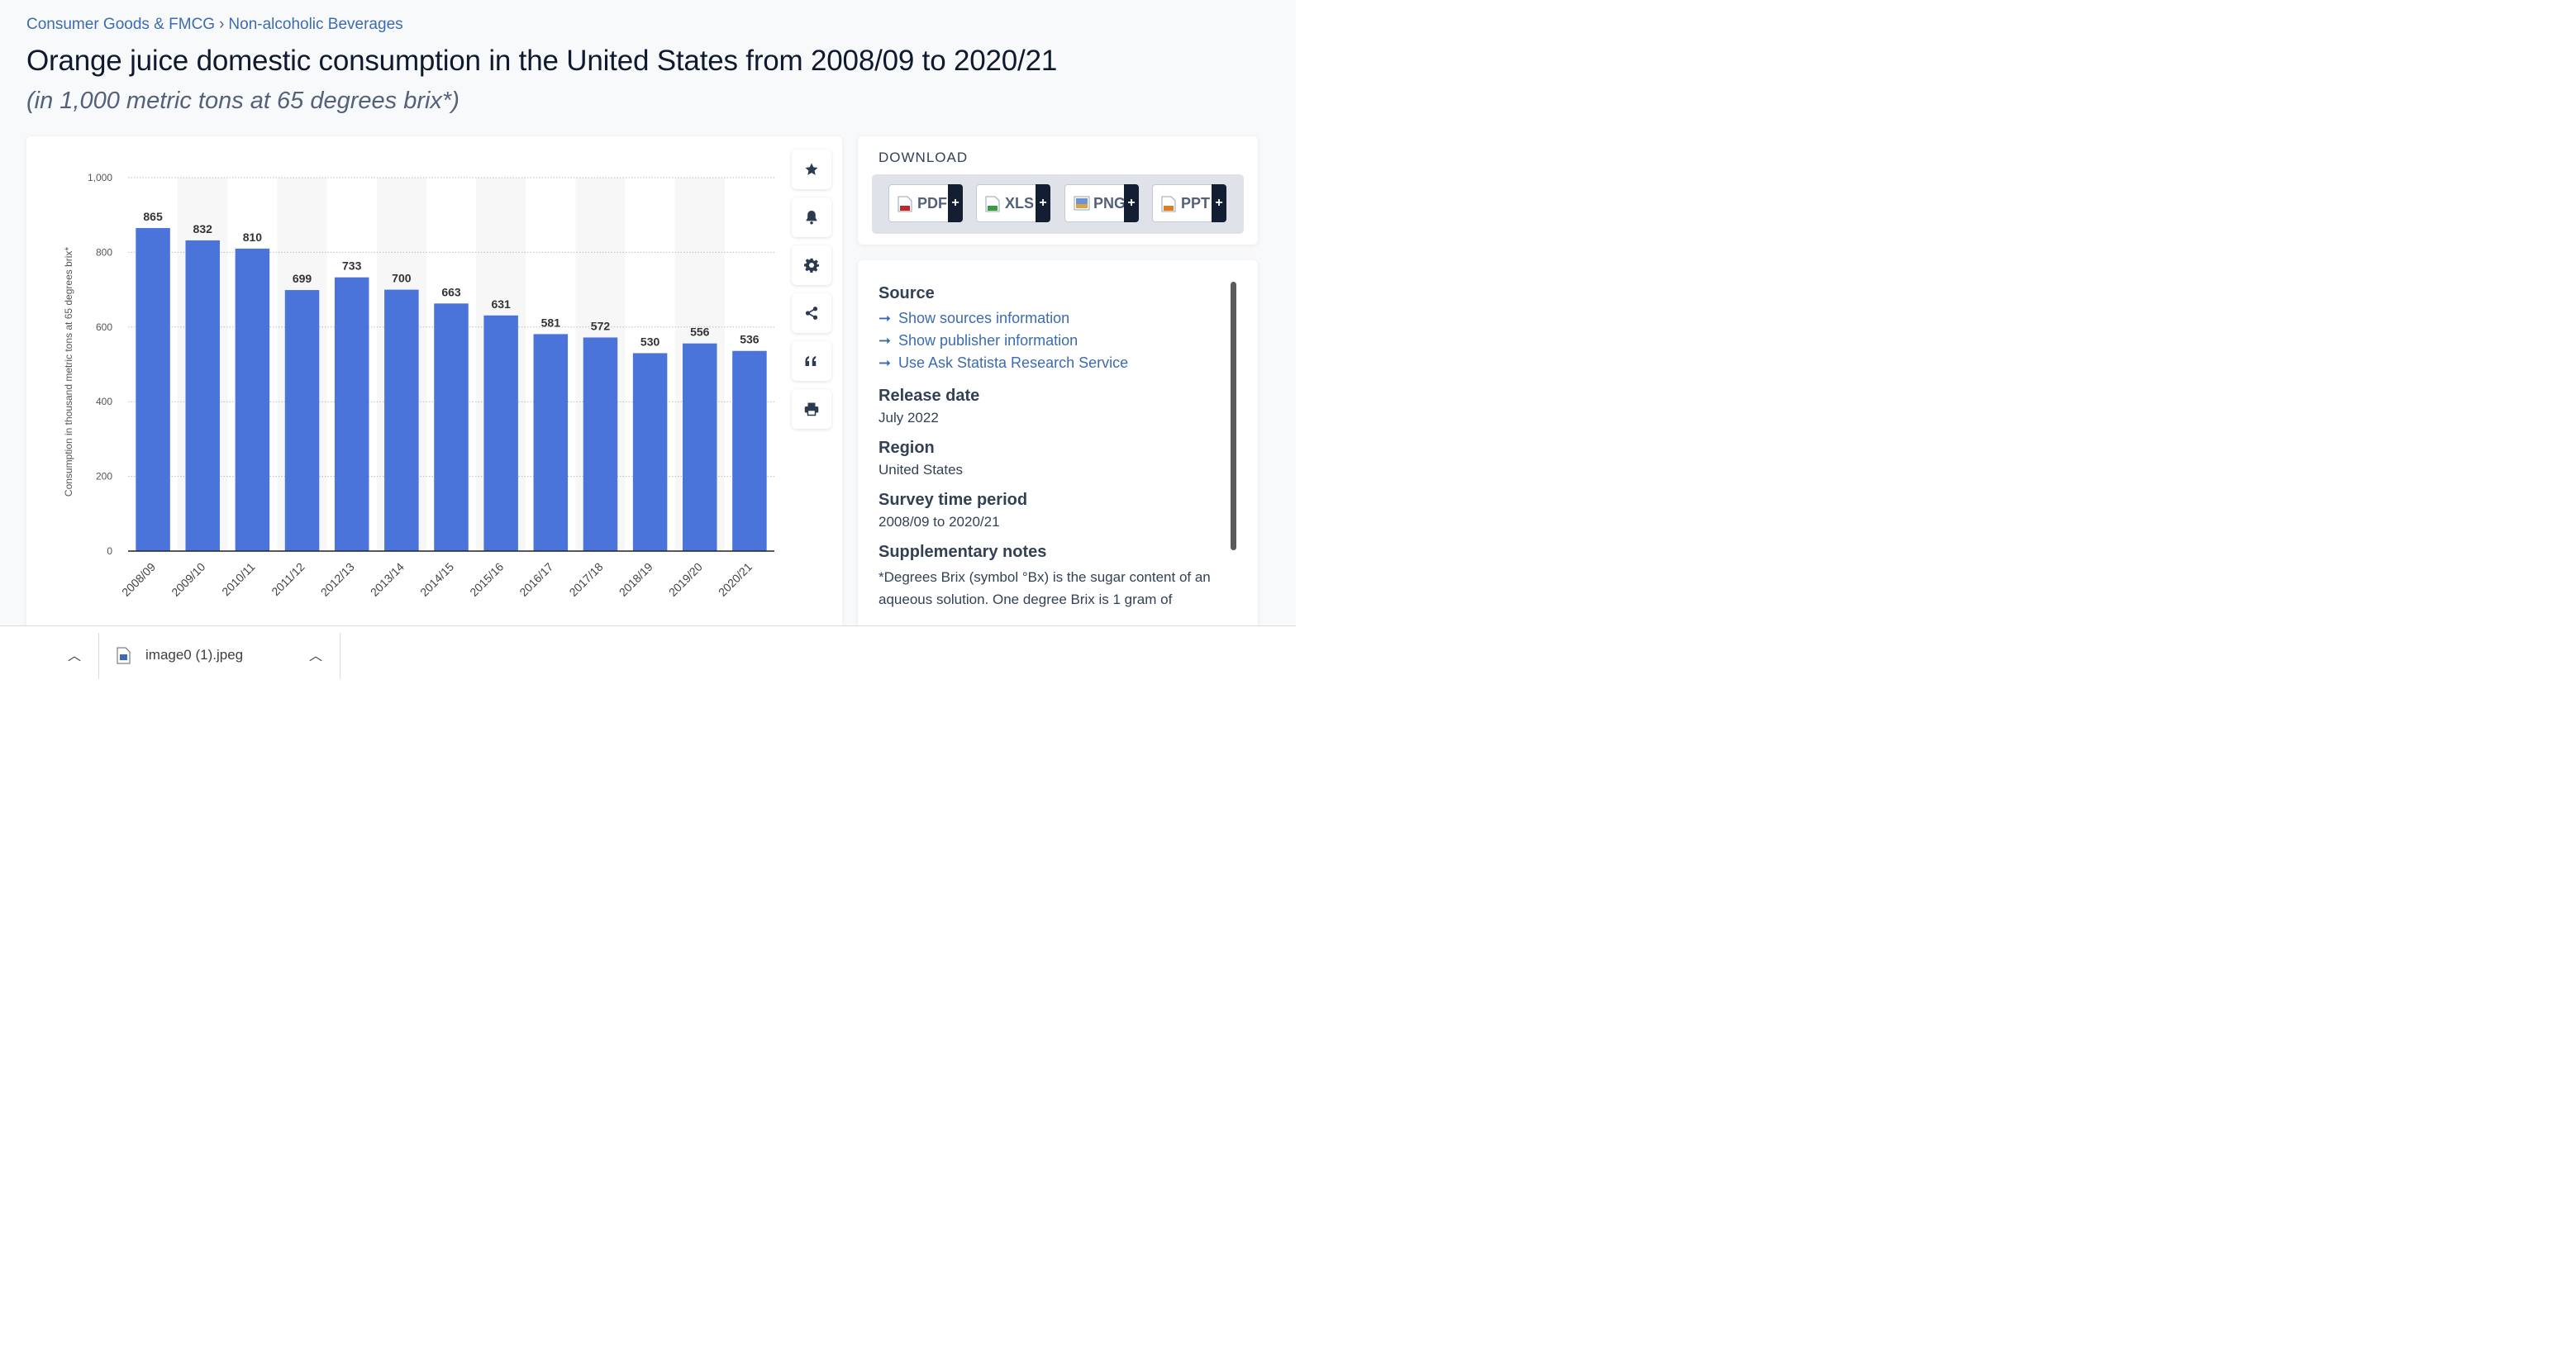 The height and width of the screenshot is (1355, 2576). I want to click on settings-button, so click(811, 265).